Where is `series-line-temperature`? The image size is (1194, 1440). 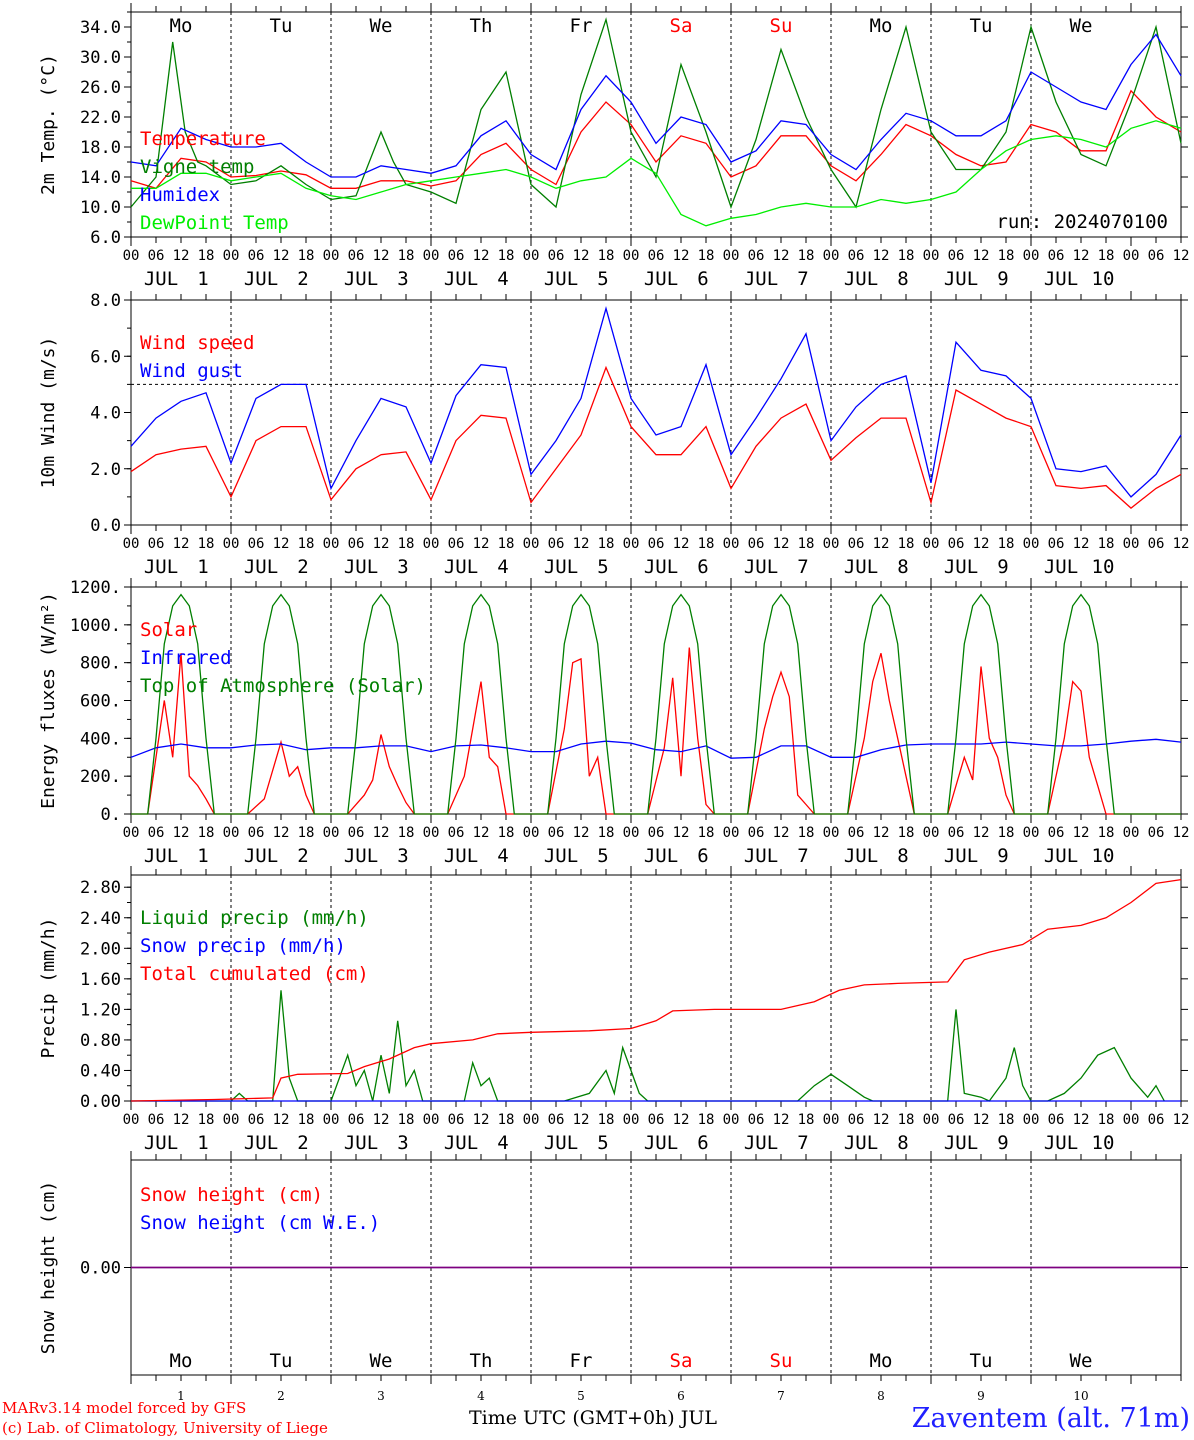 series-line-temperature is located at coordinates (656, 139).